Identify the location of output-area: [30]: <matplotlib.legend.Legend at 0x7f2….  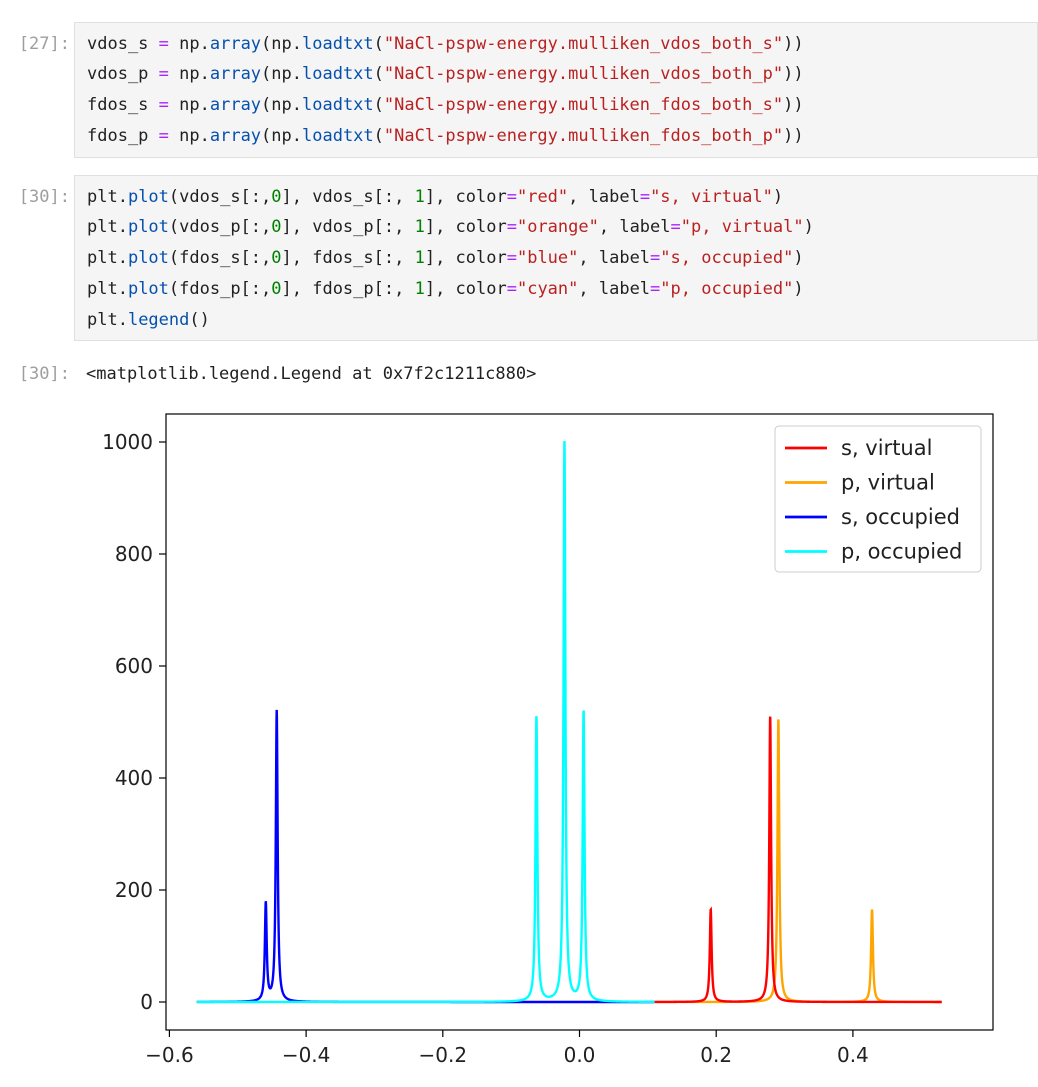
(519, 375).